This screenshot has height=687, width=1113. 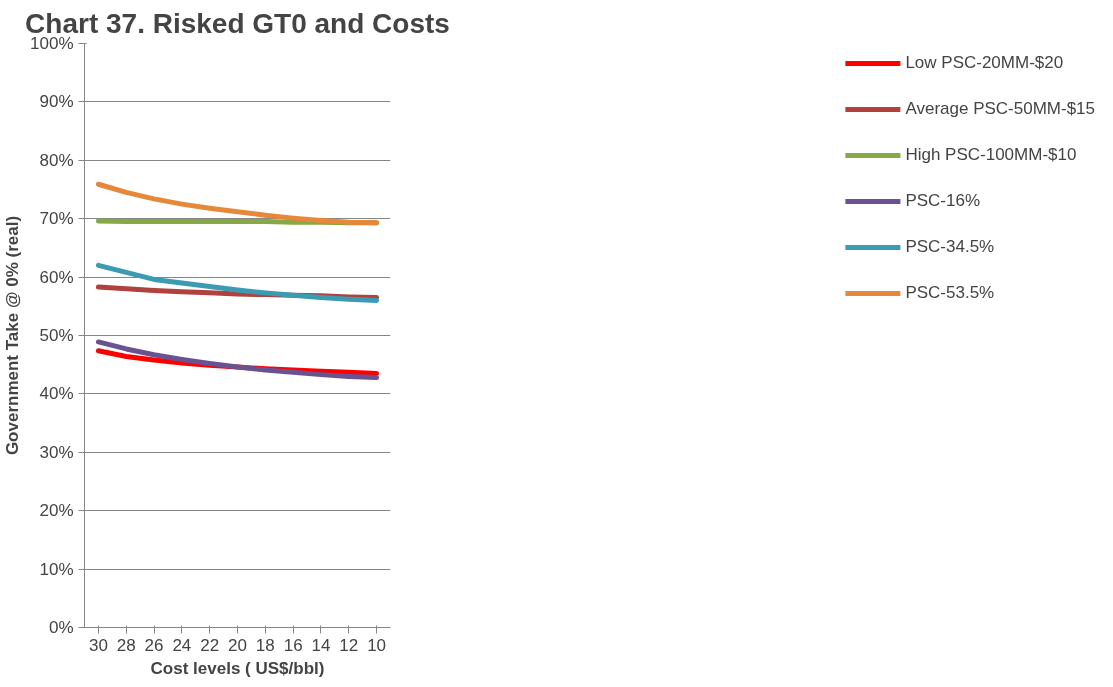 I want to click on x-tick-label: 18, so click(x=265, y=645).